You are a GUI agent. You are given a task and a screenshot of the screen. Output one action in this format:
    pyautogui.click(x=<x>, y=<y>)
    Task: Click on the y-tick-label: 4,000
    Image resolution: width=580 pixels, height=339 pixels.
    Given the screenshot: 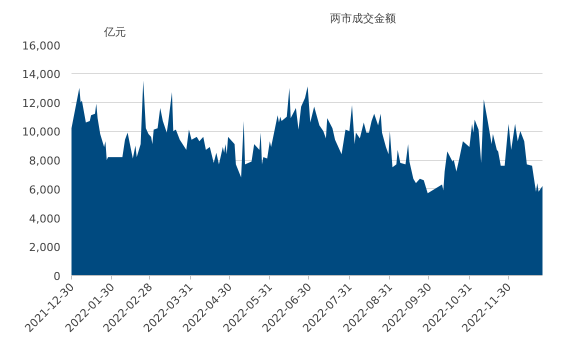 What is the action you would take?
    pyautogui.click(x=45, y=219)
    